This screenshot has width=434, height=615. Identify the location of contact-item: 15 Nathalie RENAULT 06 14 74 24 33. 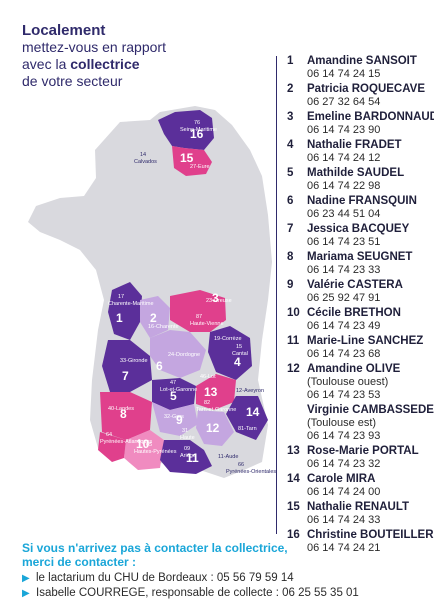
(358, 514).